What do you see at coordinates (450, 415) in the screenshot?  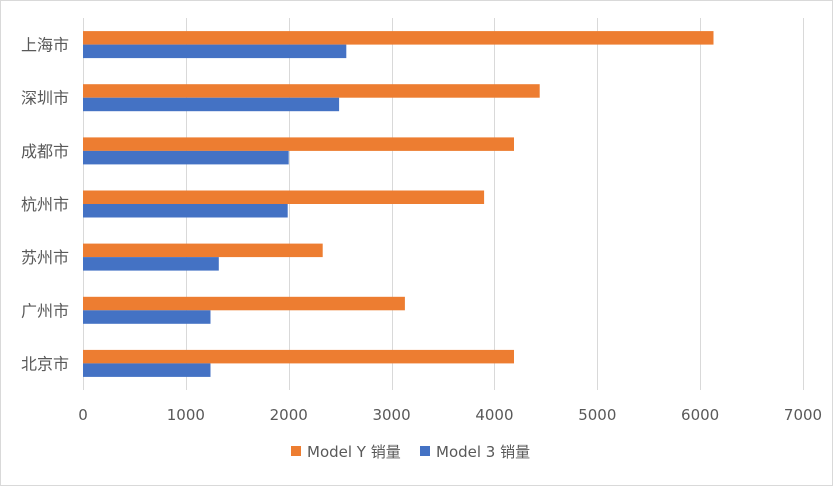 I see `x-axis-ticks: 0 1000 2000 3000 4000 5000 6000 7000` at bounding box center [450, 415].